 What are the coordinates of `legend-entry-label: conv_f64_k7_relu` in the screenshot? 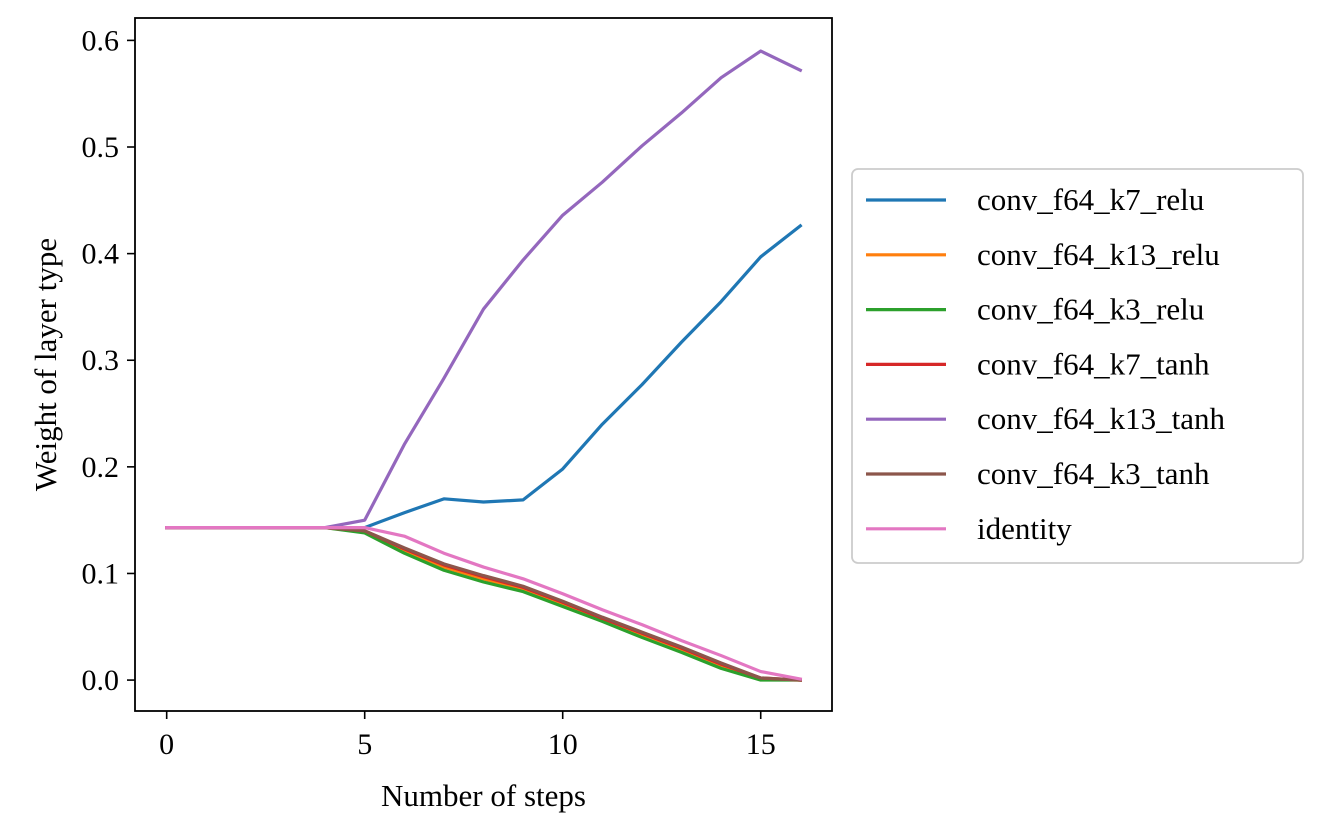 It's located at (1090, 199).